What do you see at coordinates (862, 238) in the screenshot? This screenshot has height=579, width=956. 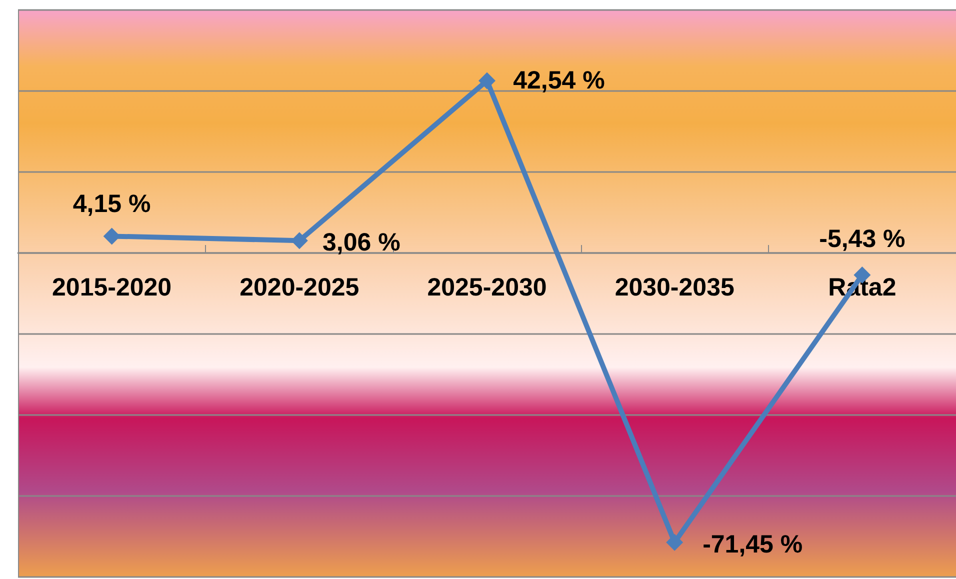 I see `data-label: -5,43 %` at bounding box center [862, 238].